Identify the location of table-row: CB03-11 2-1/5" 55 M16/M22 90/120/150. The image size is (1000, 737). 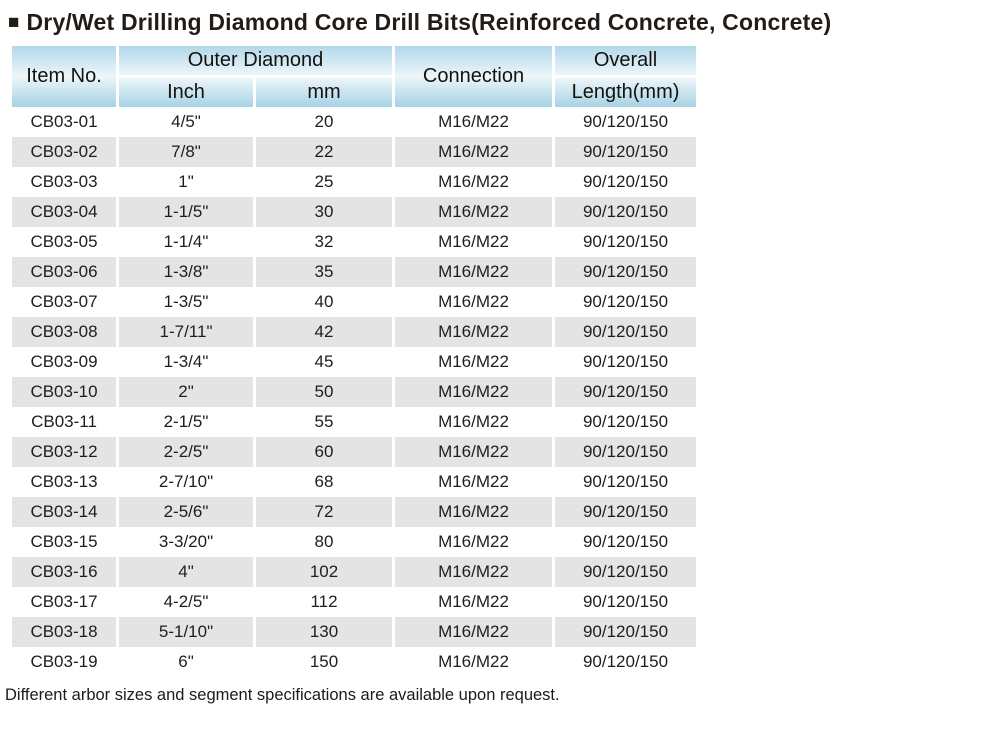
(354, 422).